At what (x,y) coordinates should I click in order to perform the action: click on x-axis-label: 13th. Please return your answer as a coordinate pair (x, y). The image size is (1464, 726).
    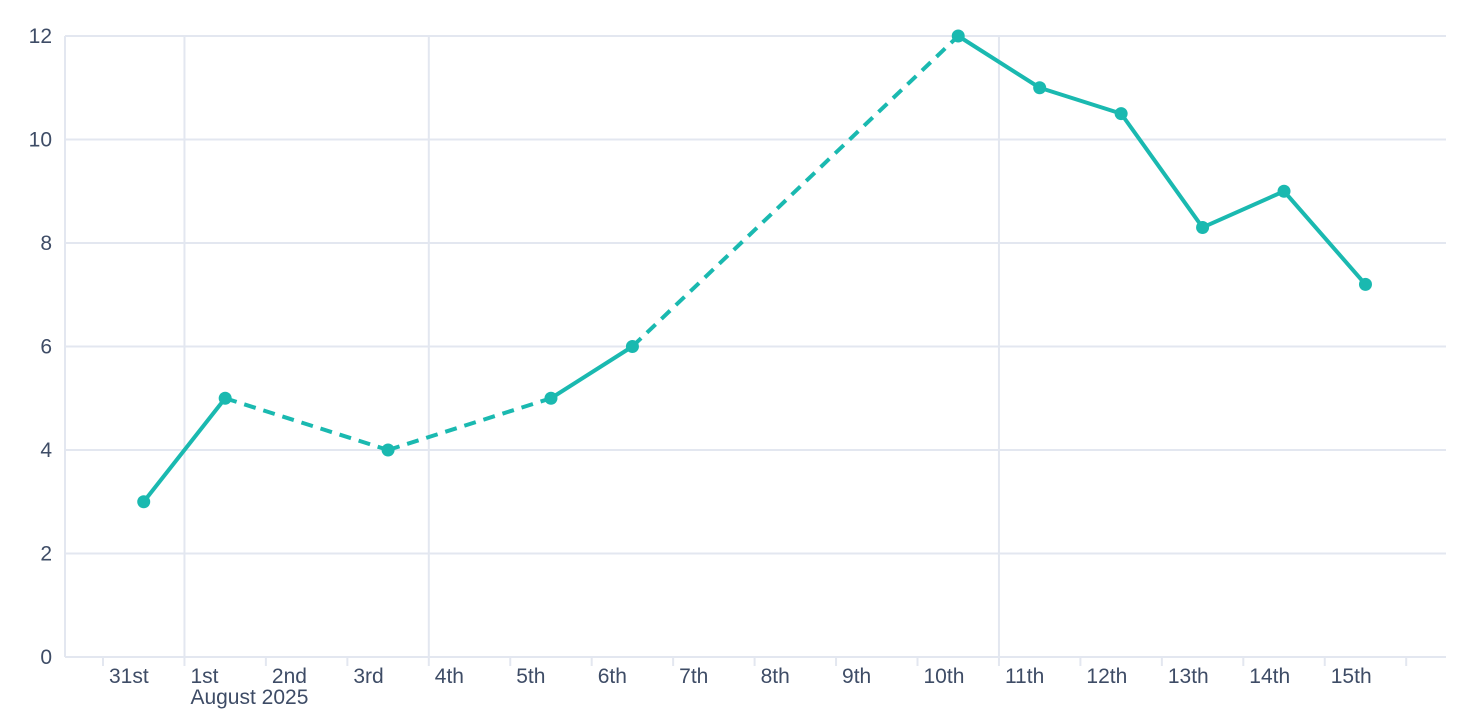
    Looking at the image, I should click on (1188, 676).